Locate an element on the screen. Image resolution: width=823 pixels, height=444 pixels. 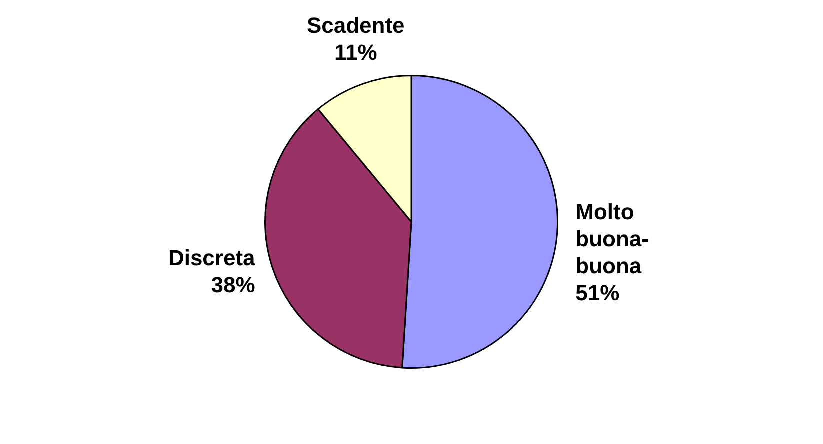
slice-label: Scadente is located at coordinates (355, 25).